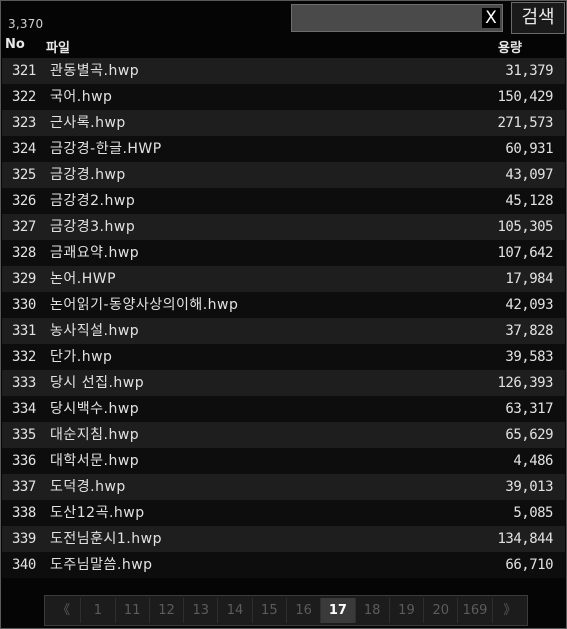  Describe the element at coordinates (106, 539) in the screenshot. I see `file-name-link: 도전님훈시1.hwp` at that location.